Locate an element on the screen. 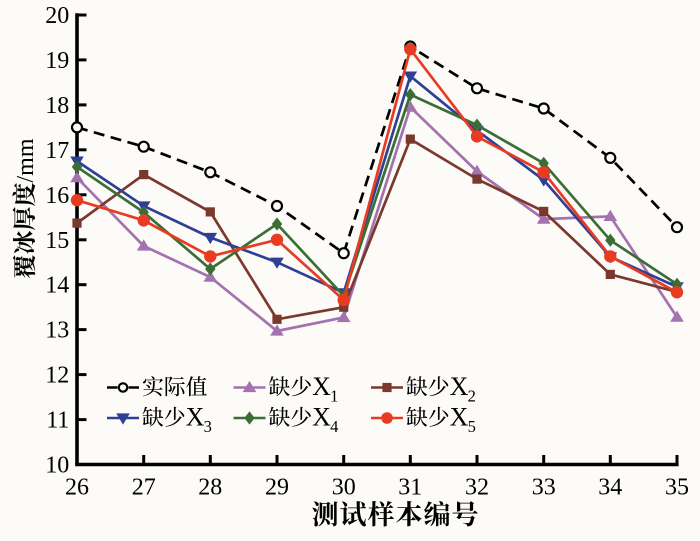 The height and width of the screenshot is (541, 700). svg-text: 12 is located at coordinates (57, 376).